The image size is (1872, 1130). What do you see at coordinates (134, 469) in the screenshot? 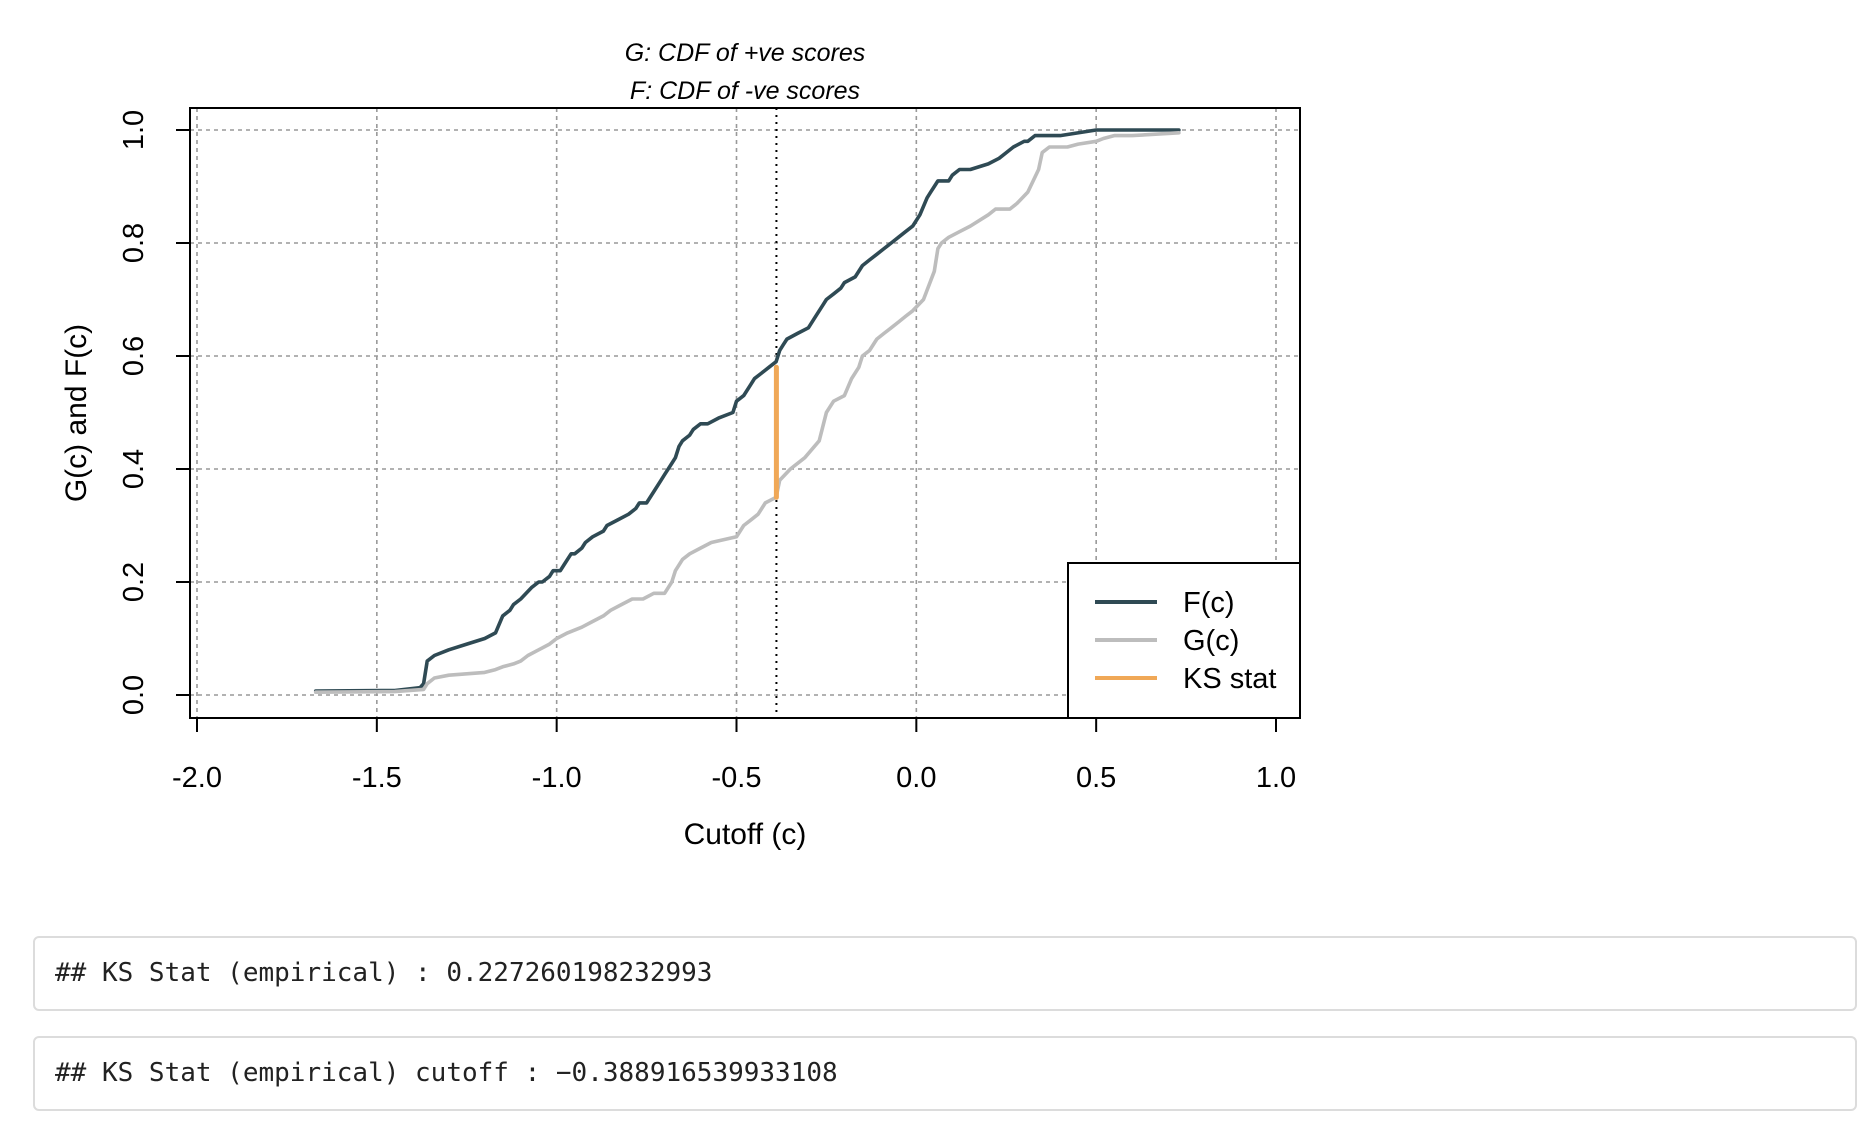
I see `y-tick-label: 0.4` at bounding box center [134, 469].